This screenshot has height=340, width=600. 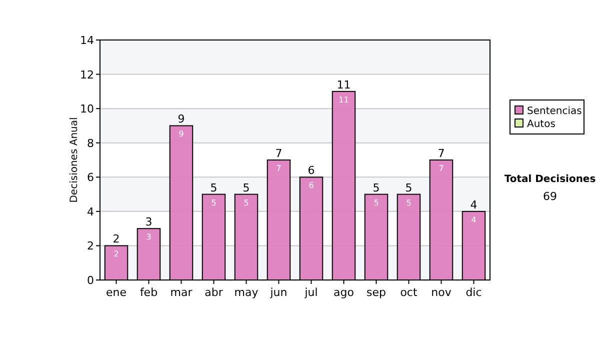 What do you see at coordinates (311, 292) in the screenshot?
I see `x-tick-label: jul` at bounding box center [311, 292].